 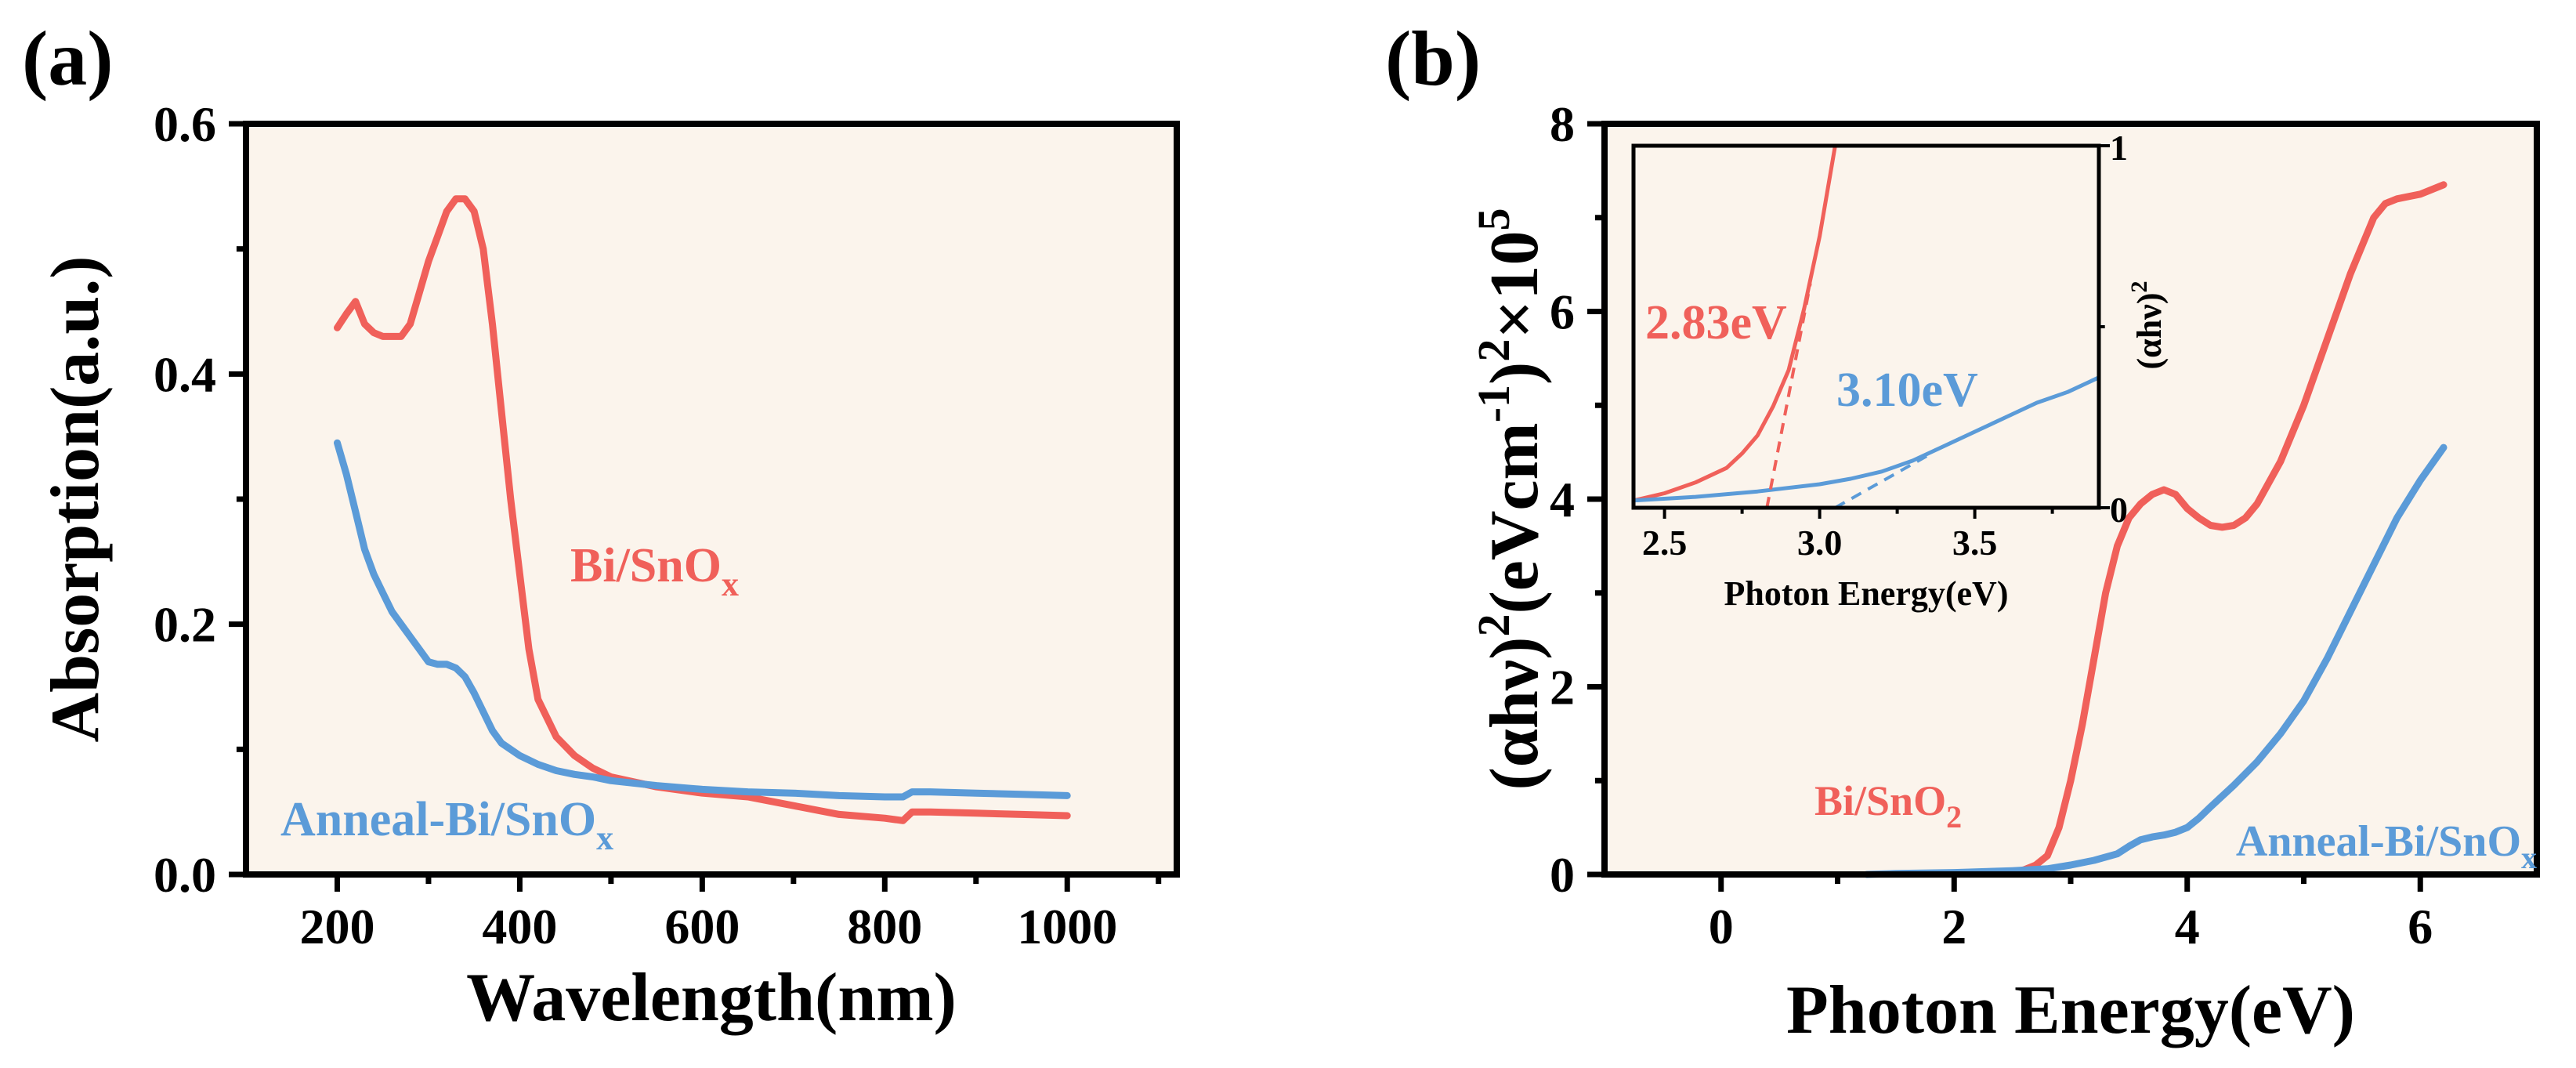 I want to click on series-label-anneal-a: Anneal-Bi/SnOx, so click(x=446, y=825).